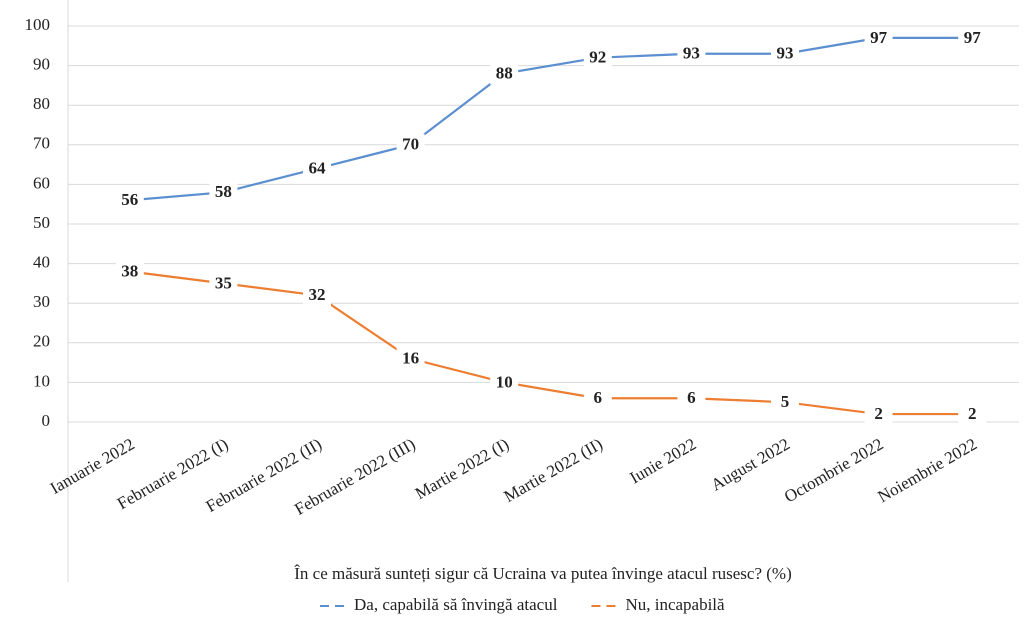 The width and height of the screenshot is (1024, 627). Describe the element at coordinates (46, 420) in the screenshot. I see `y-tick-label: 0` at that location.